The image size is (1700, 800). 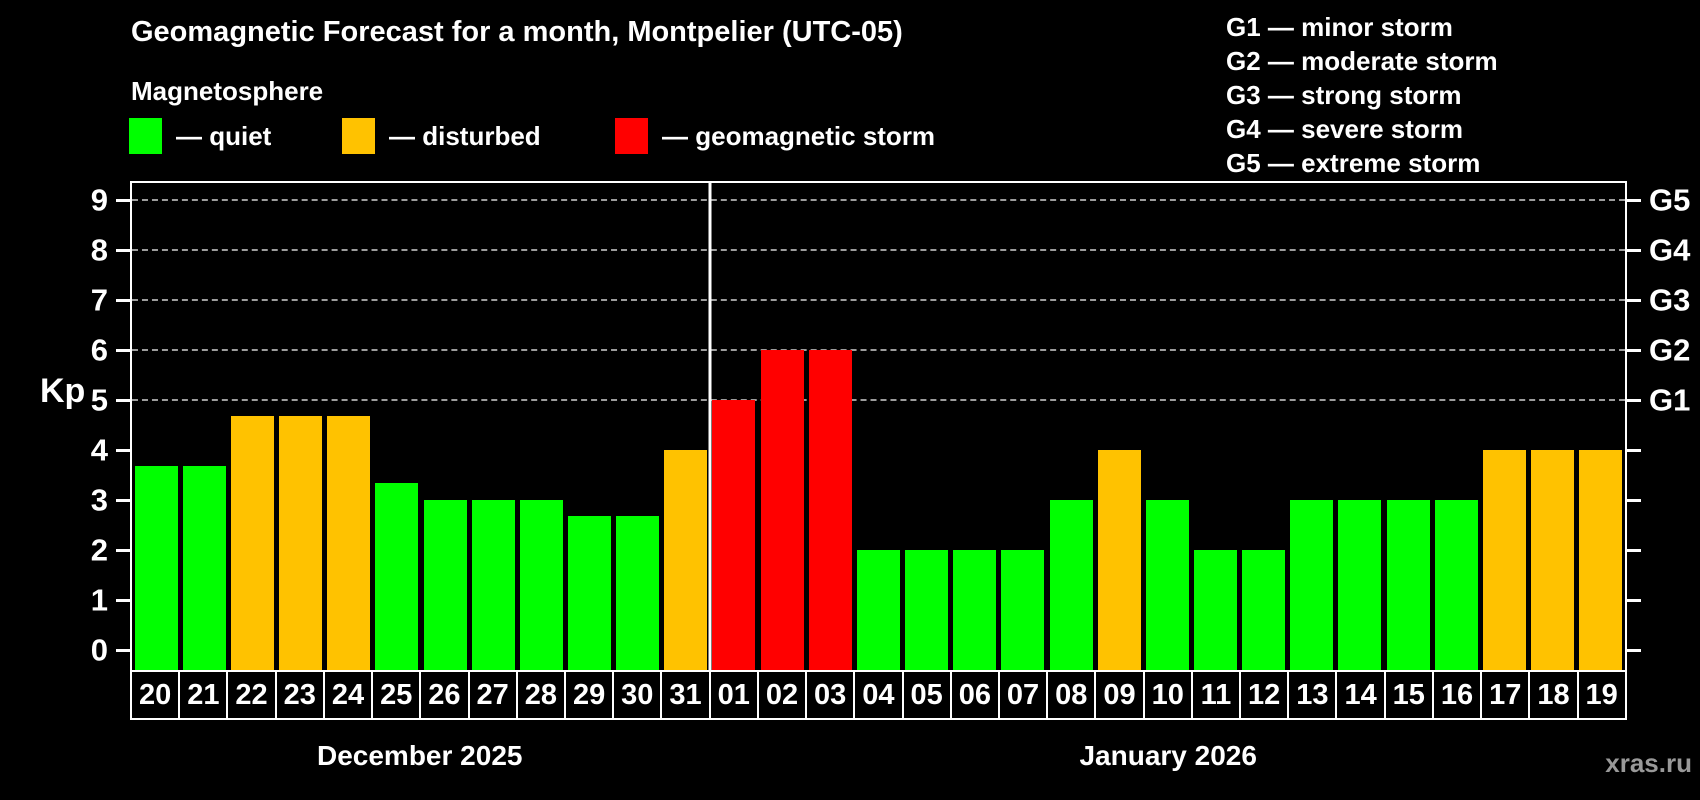 I want to click on day-label-cell: 11, so click(x=1217, y=695).